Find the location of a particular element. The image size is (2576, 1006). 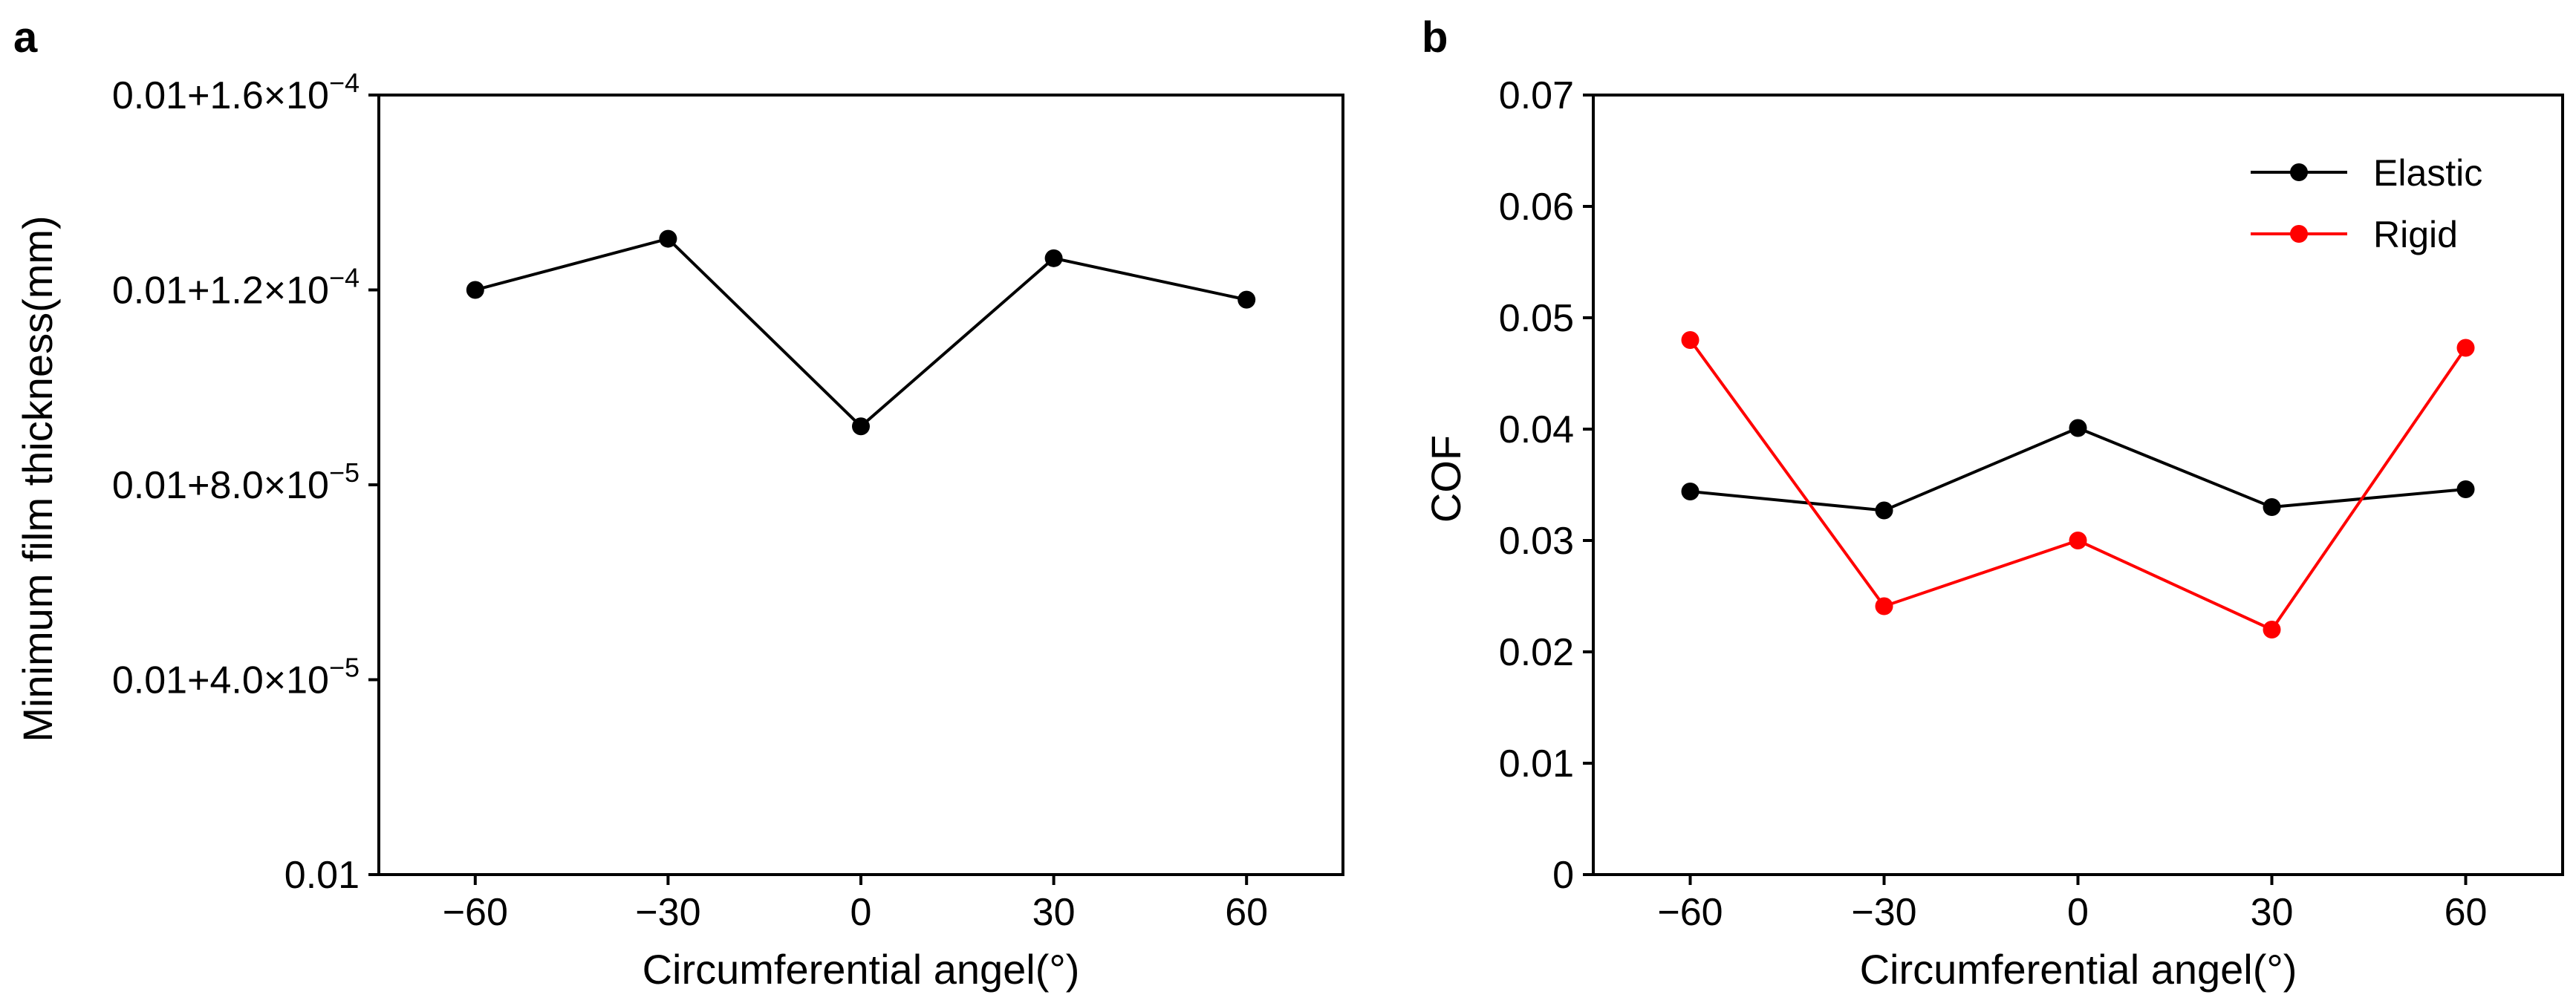

panel-a-xlabel: Circumferential angel(°) is located at coordinates (861, 969).